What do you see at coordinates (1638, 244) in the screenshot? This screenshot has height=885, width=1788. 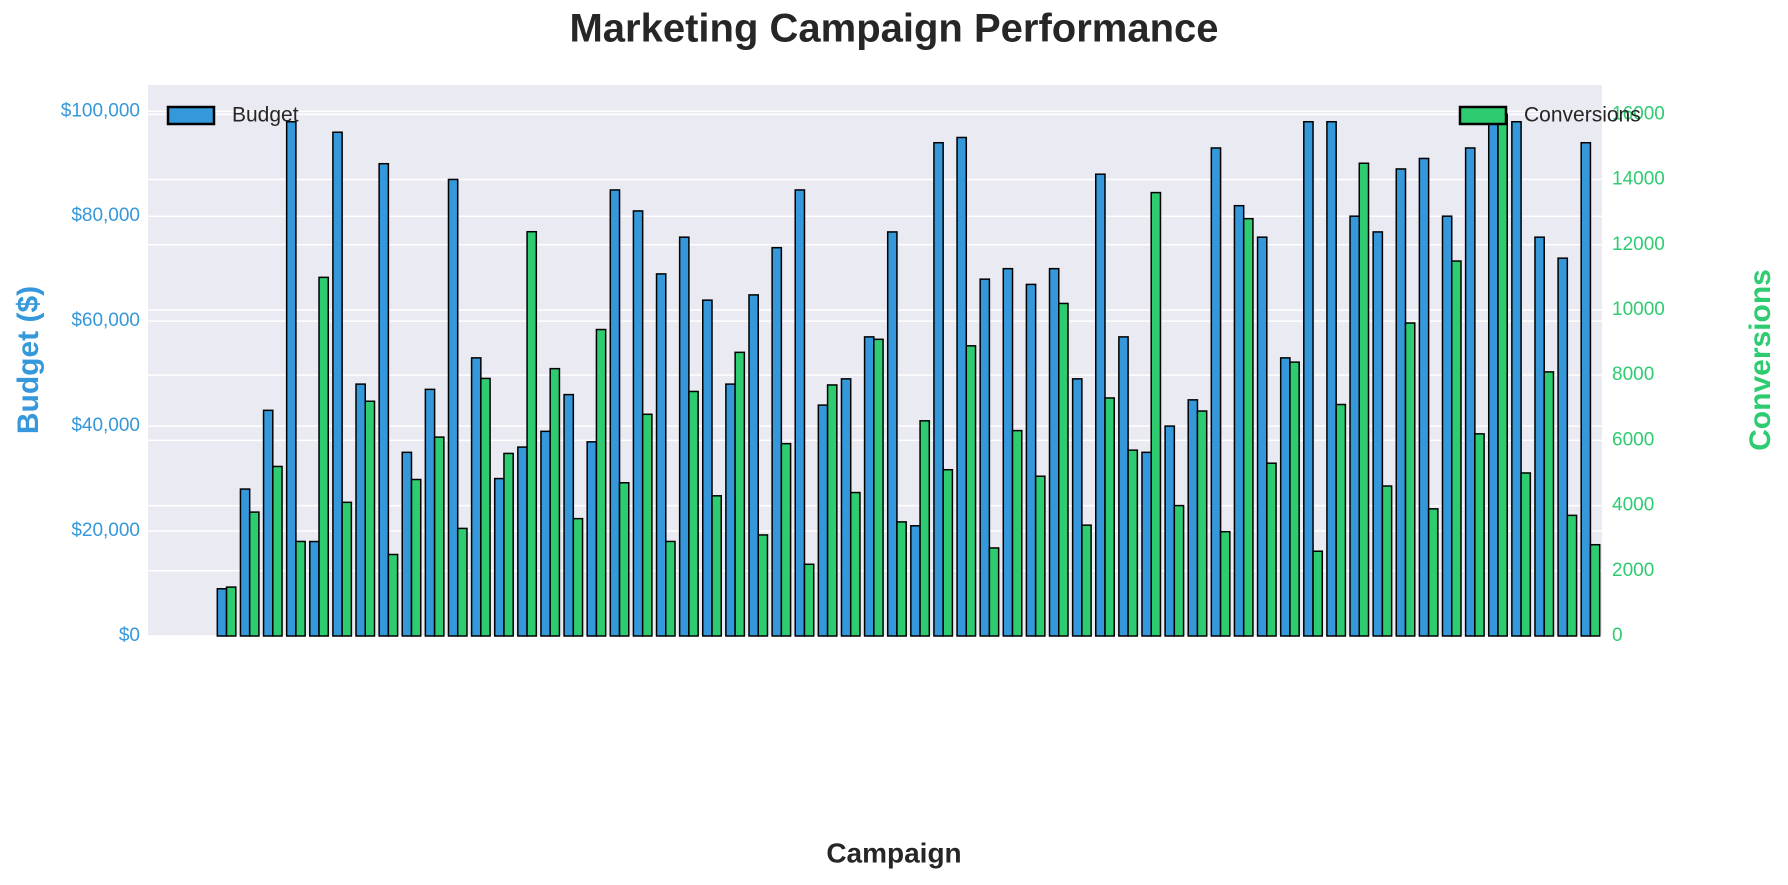 I see `y2-tick-label: 12000` at bounding box center [1638, 244].